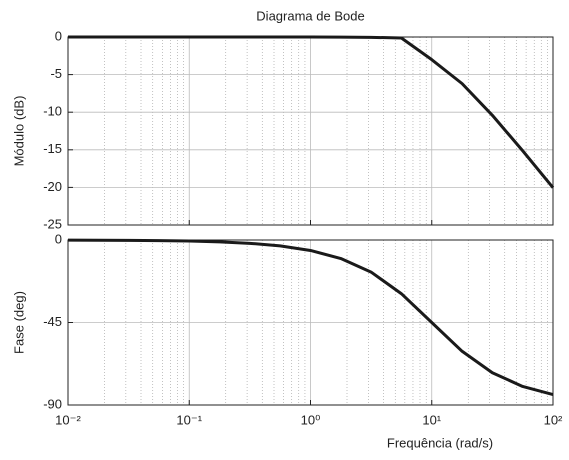 The image size is (569, 460). I want to click on y-tick-label: -90, so click(52, 403).